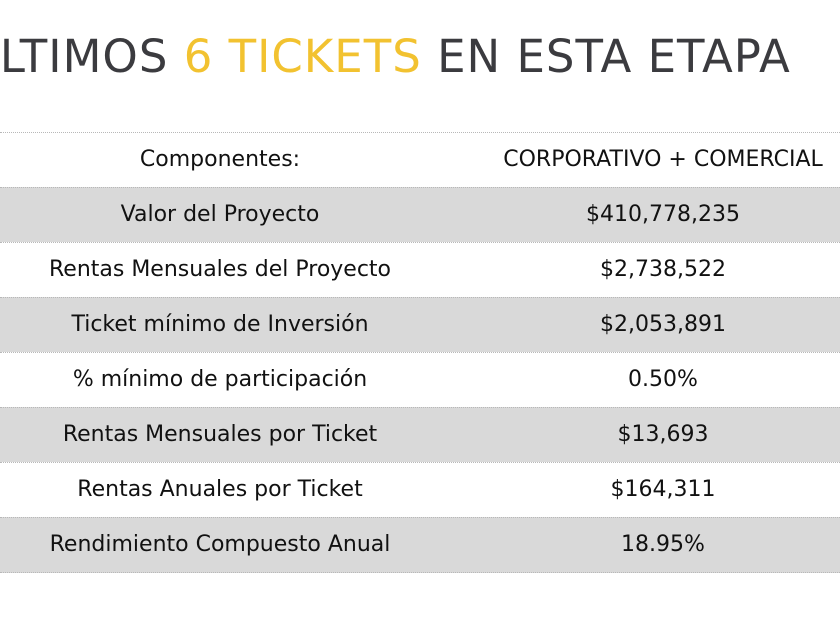  I want to click on table-row: Rentas Mensuales por Ticket $13,693, so click(420, 434).